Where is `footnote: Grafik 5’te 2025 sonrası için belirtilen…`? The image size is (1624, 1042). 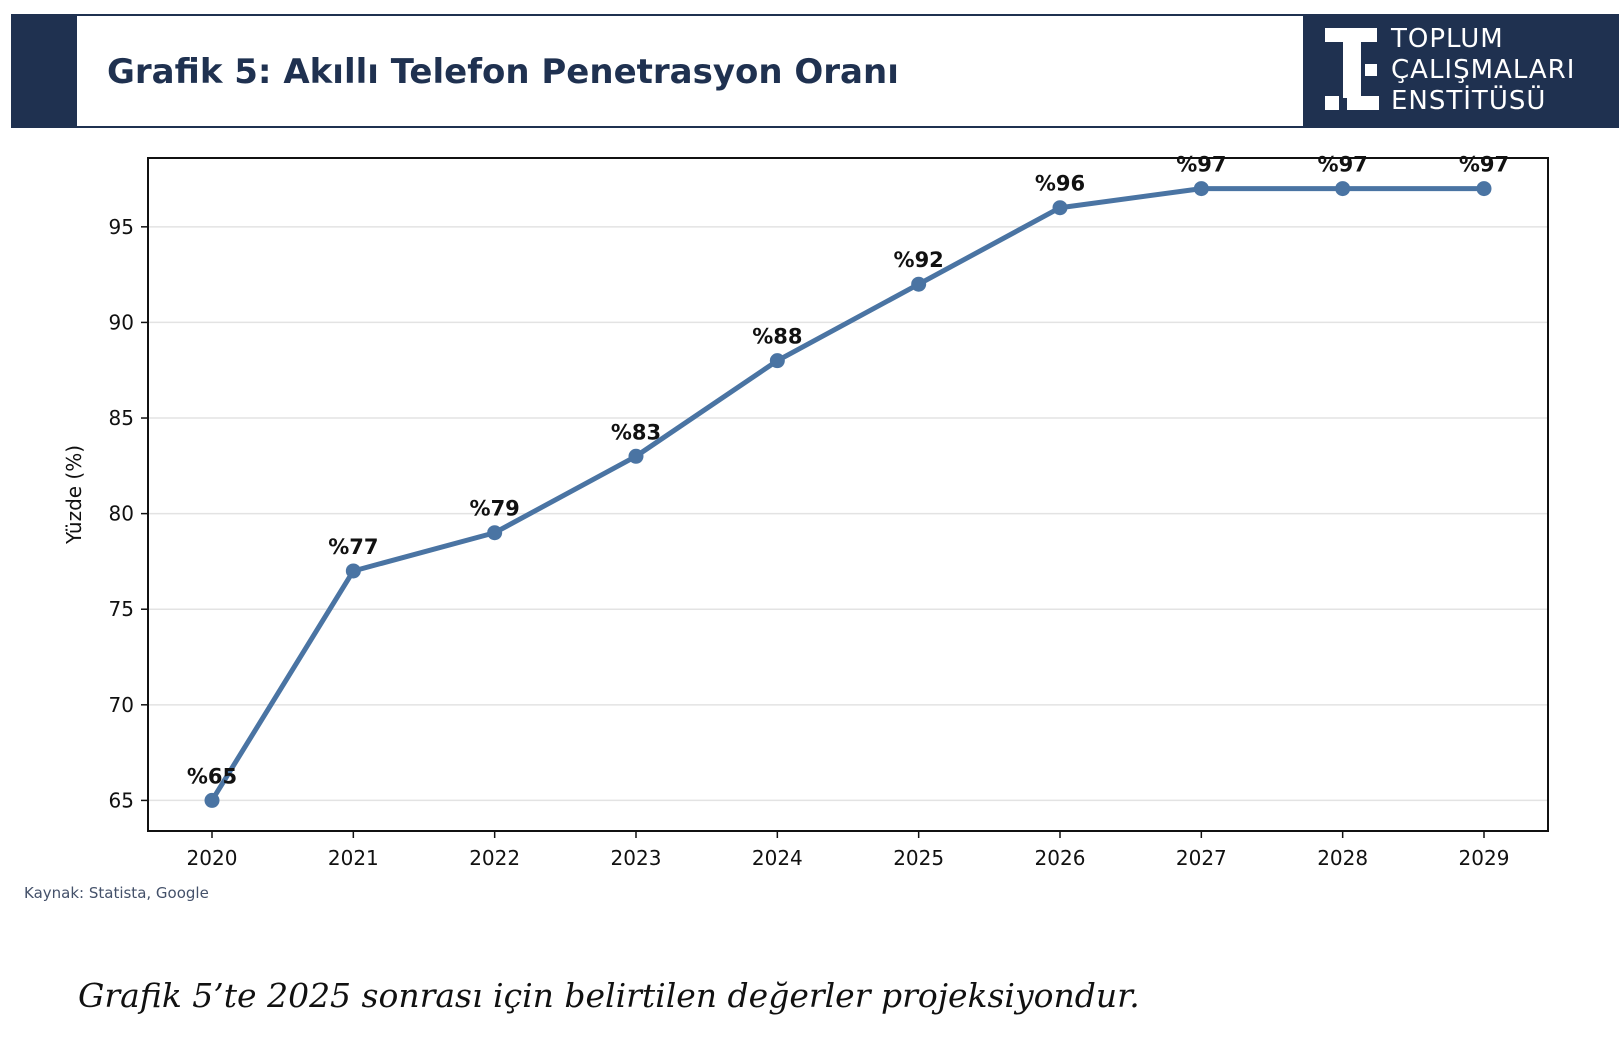
footnote: Grafik 5’te 2025 sonrası için belirtilen… is located at coordinates (609, 995).